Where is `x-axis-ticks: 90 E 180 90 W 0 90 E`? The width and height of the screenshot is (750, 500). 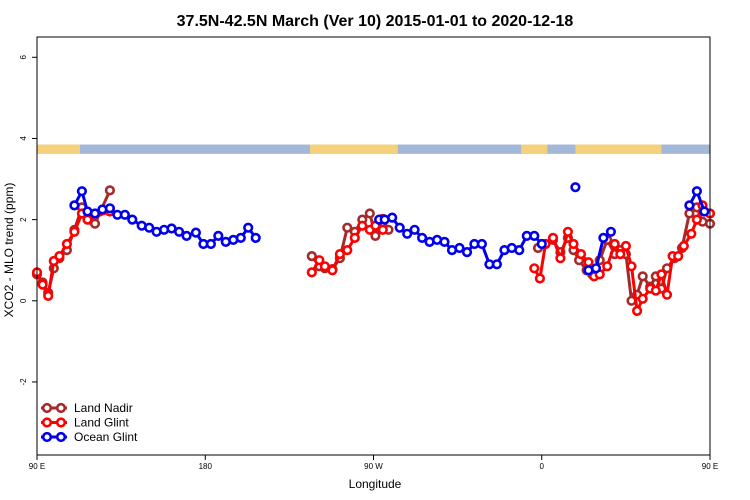
x-axis-ticks: 90 E 180 90 W 0 90 E is located at coordinates (373, 463).